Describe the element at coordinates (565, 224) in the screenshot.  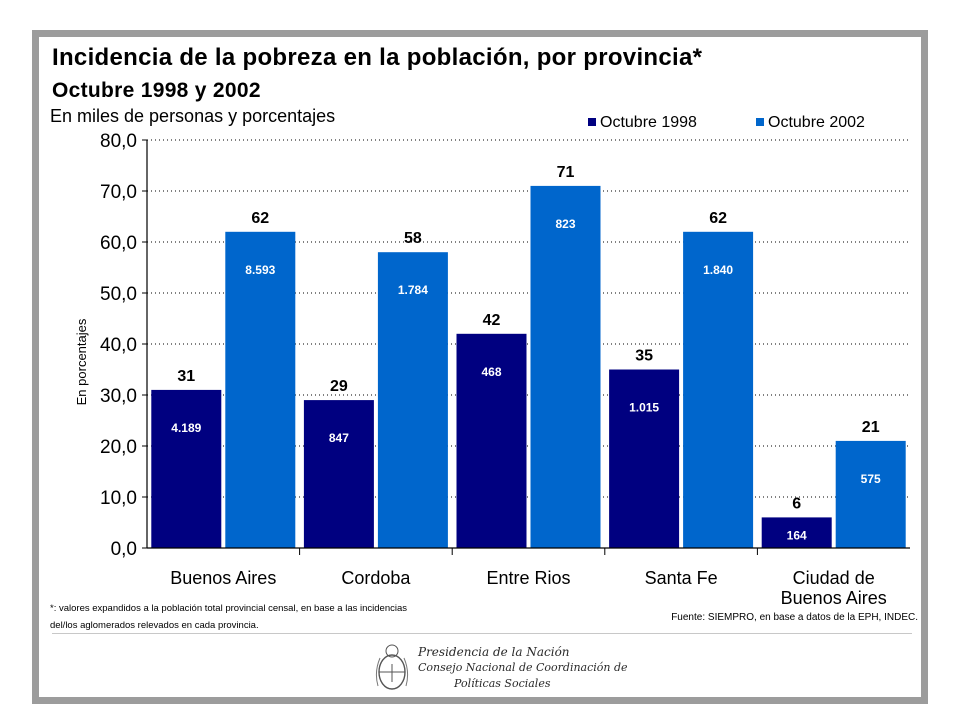
I see `bar-inner-label: 823` at that location.